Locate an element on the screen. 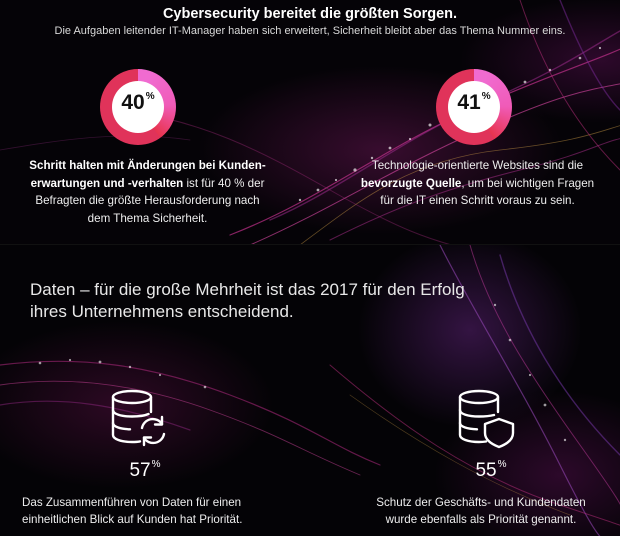  donut-left-value: 40% is located at coordinates (138, 102).